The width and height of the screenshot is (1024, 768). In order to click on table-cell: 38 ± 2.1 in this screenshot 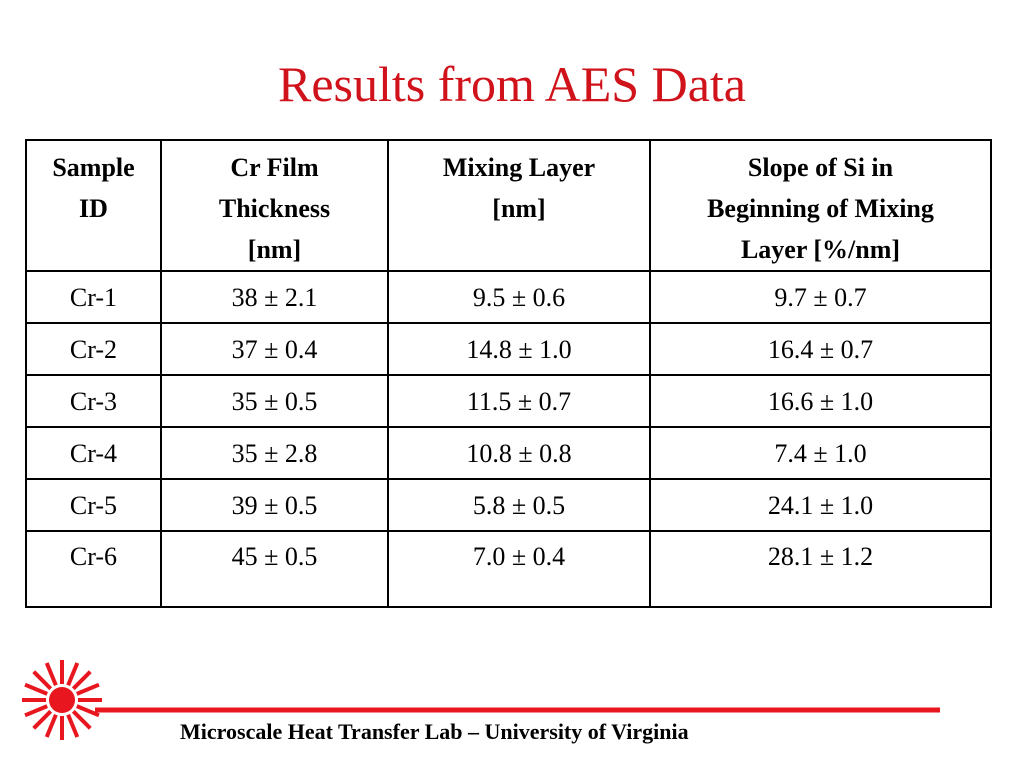, I will do `click(274, 297)`.